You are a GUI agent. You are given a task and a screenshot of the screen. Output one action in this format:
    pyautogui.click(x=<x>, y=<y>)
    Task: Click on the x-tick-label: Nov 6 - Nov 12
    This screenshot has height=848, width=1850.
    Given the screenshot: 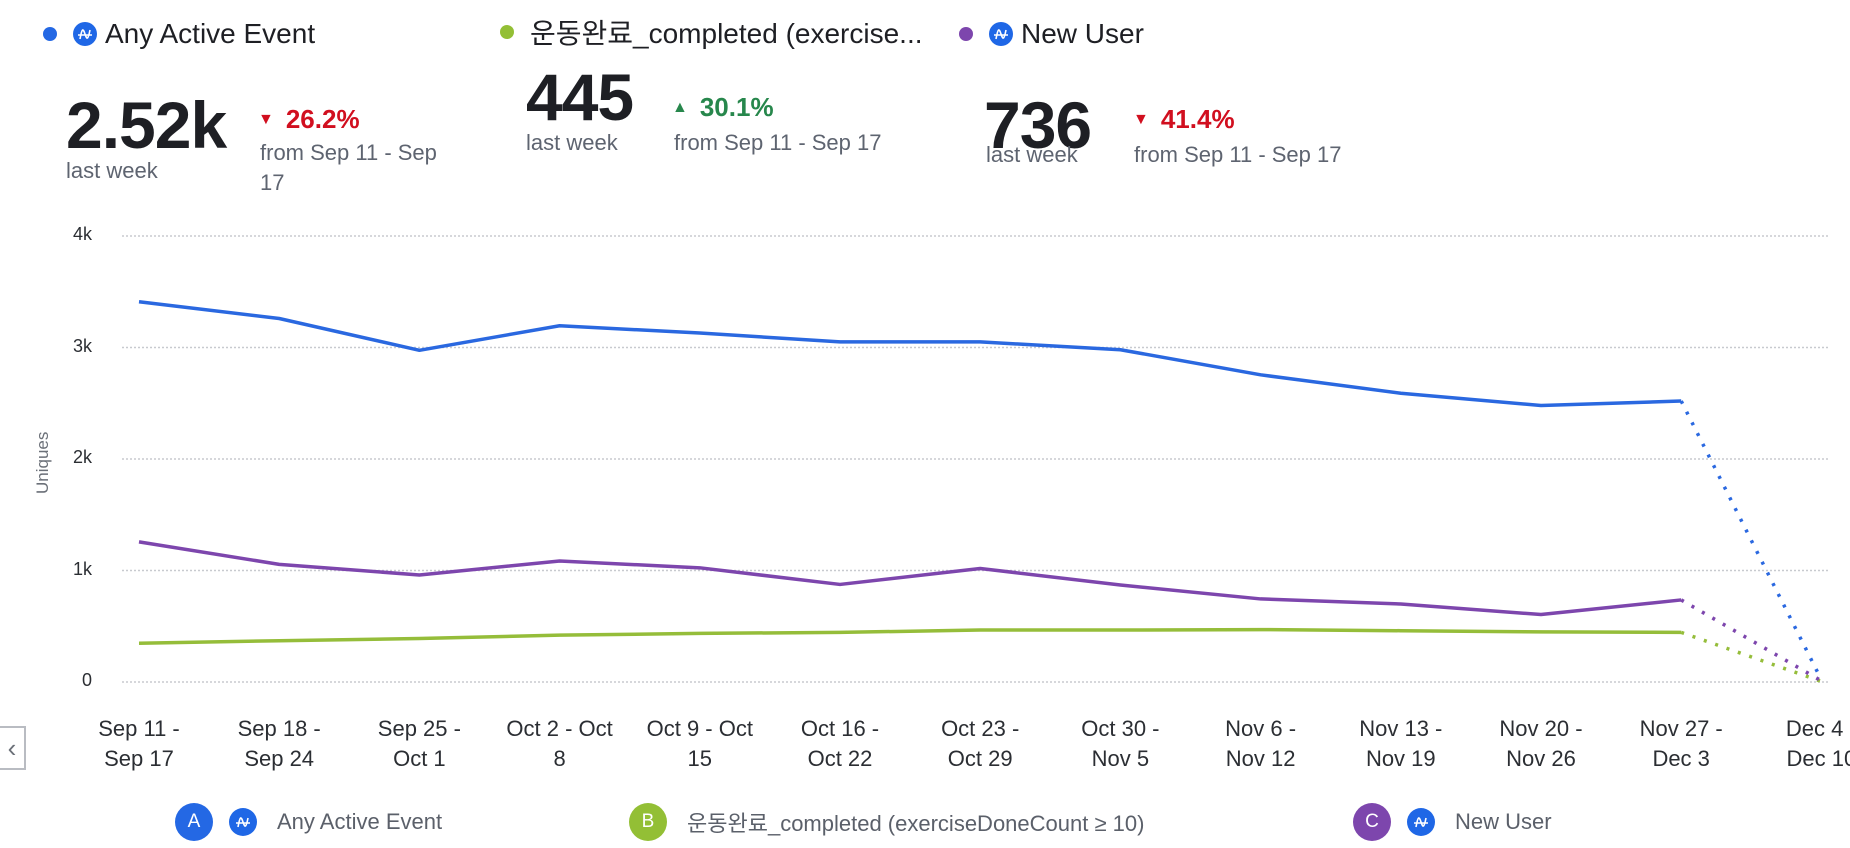 What is the action you would take?
    pyautogui.click(x=1261, y=743)
    